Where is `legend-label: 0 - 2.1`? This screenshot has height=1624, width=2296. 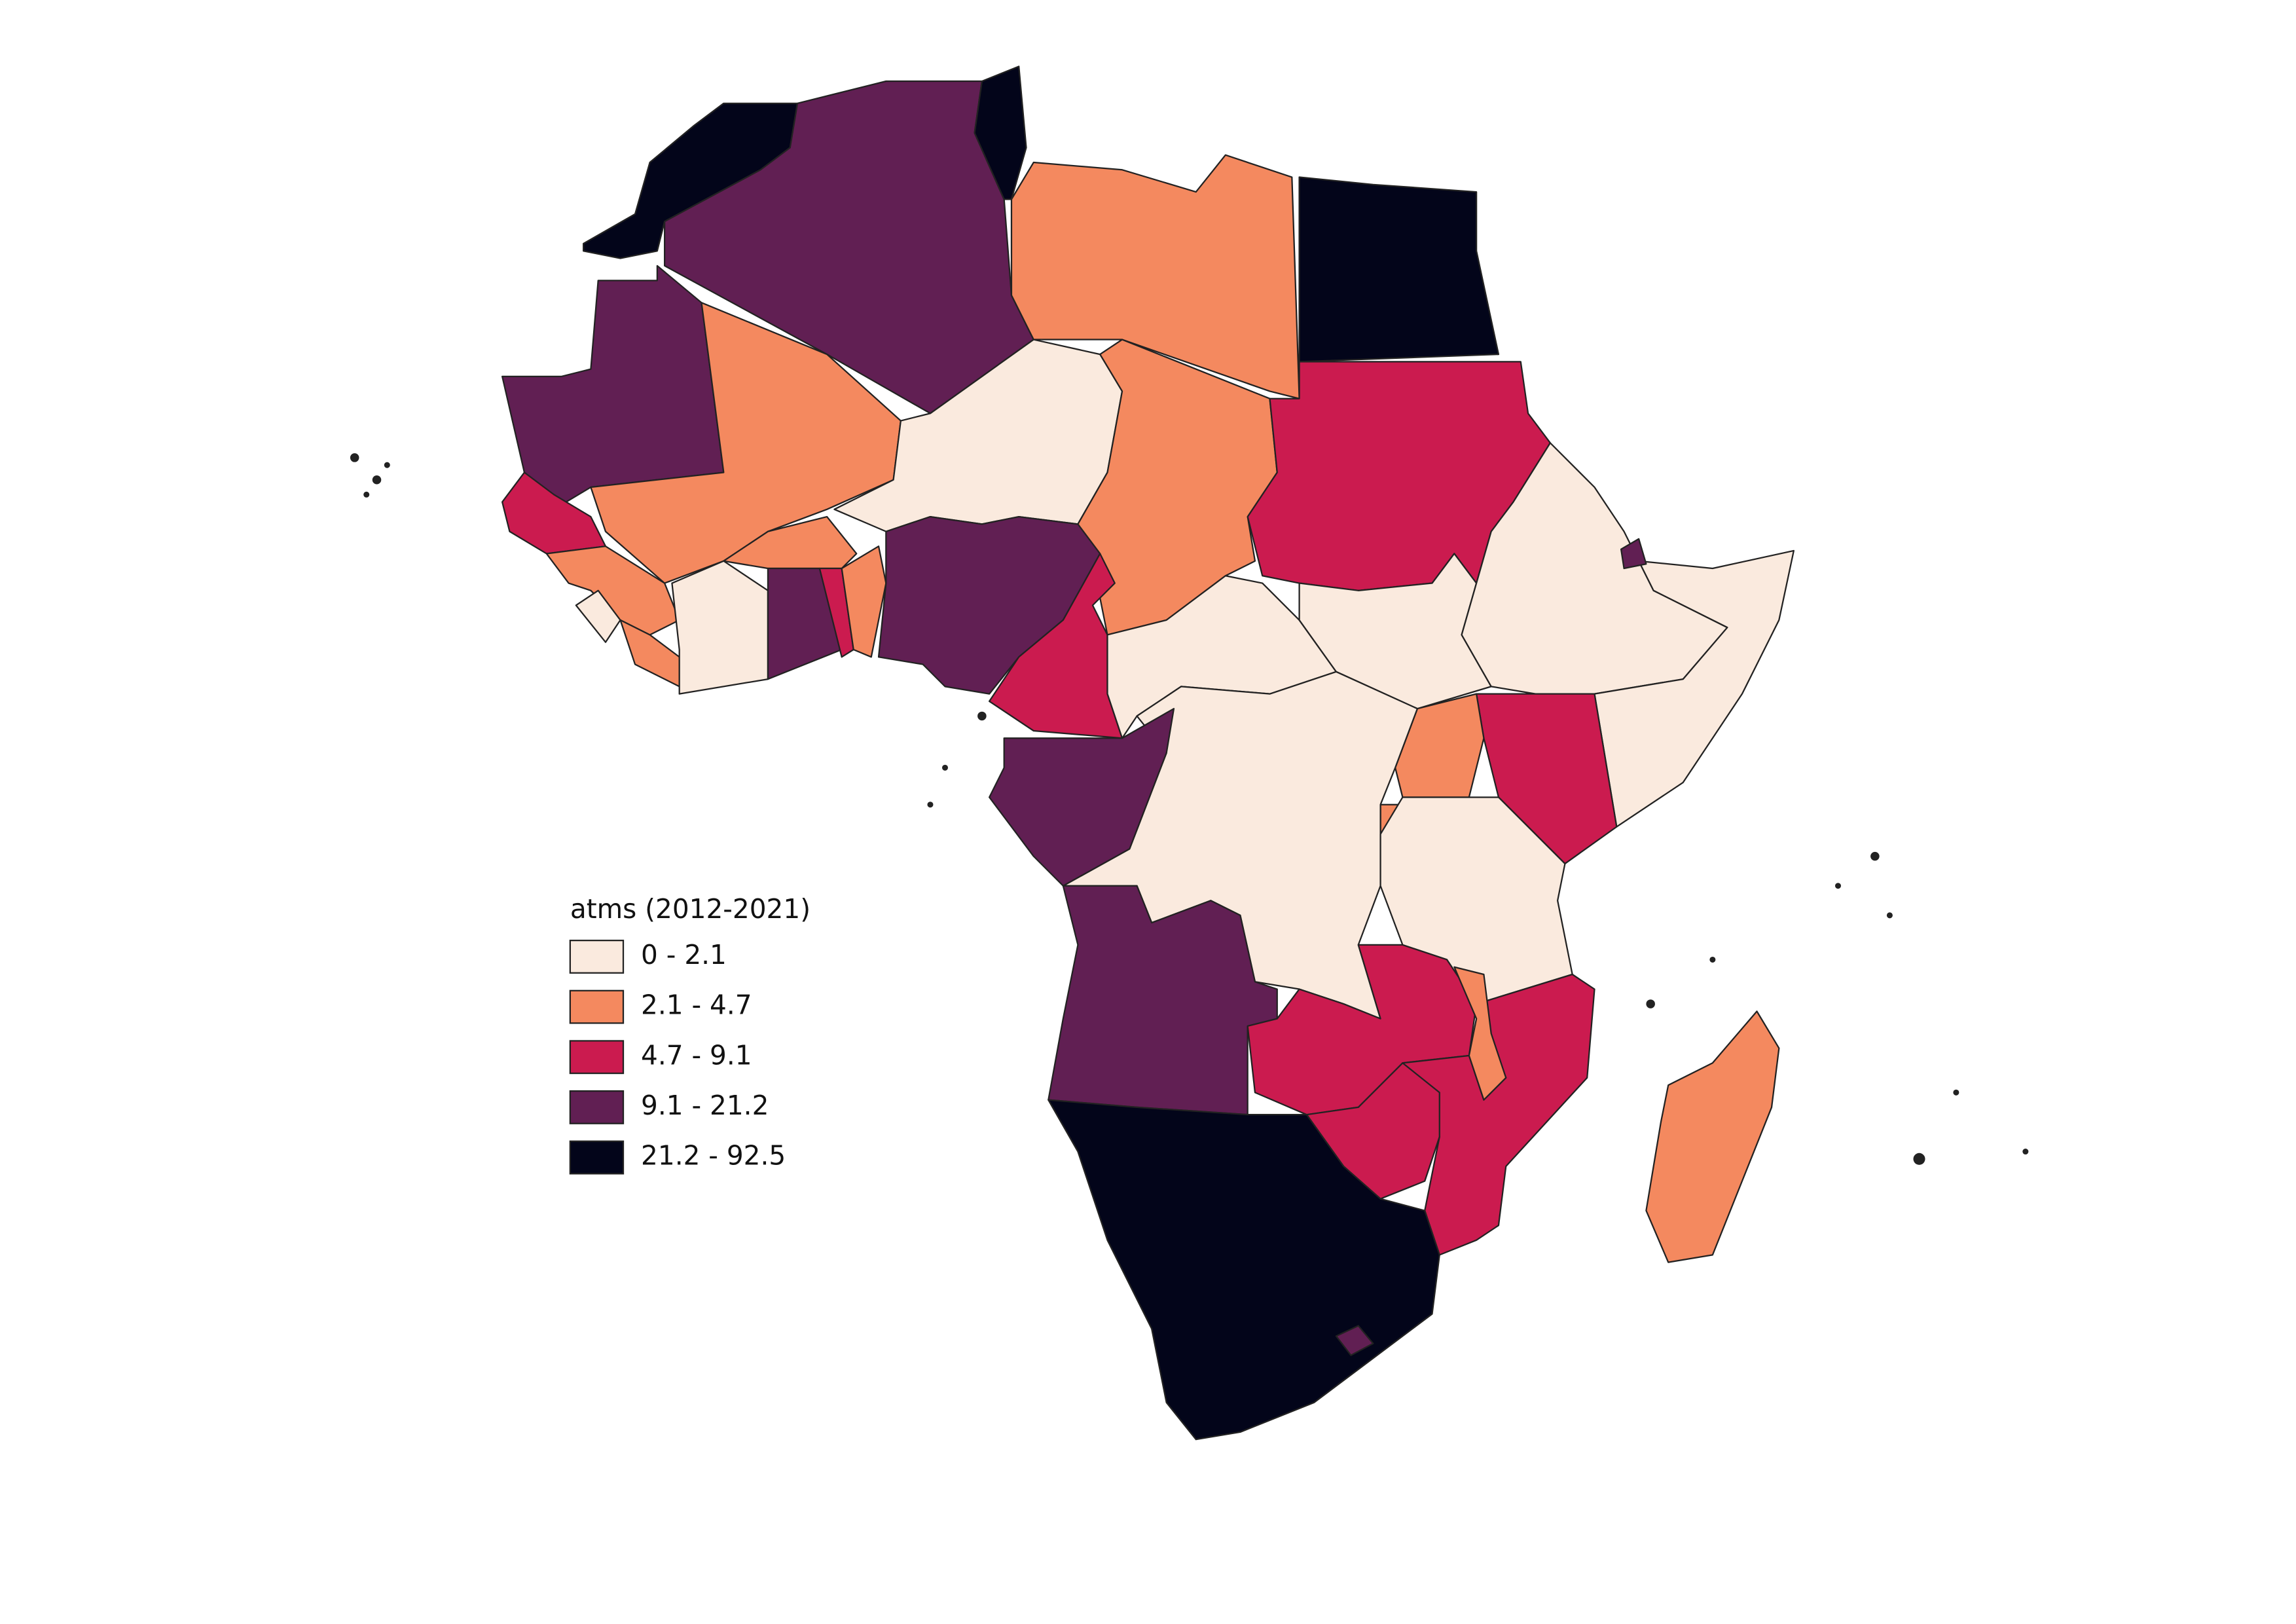 legend-label: 0 - 2.1 is located at coordinates (684, 954).